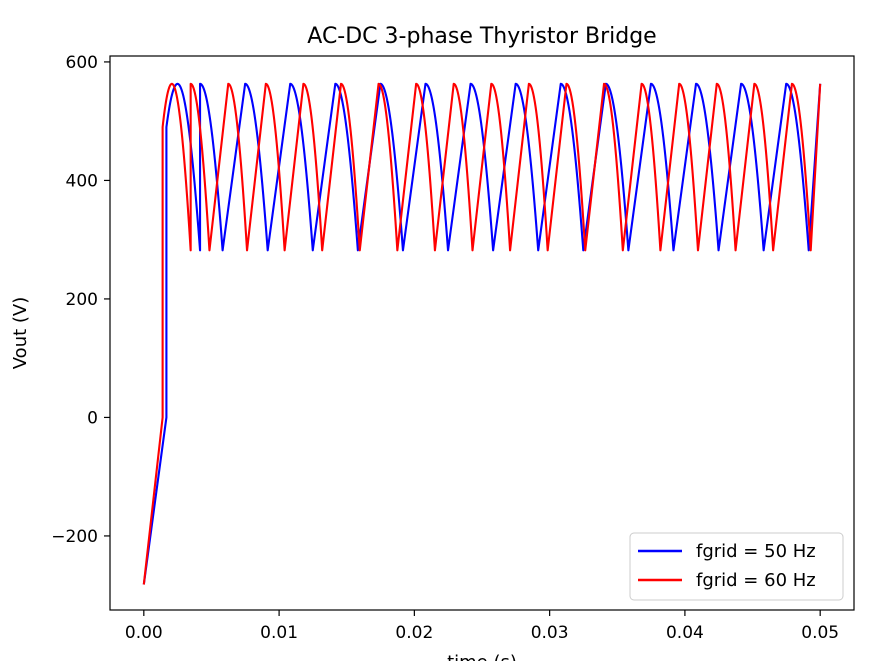 The image size is (881, 661). Describe the element at coordinates (74, 537) in the screenshot. I see `y-tick-label: −200` at that location.